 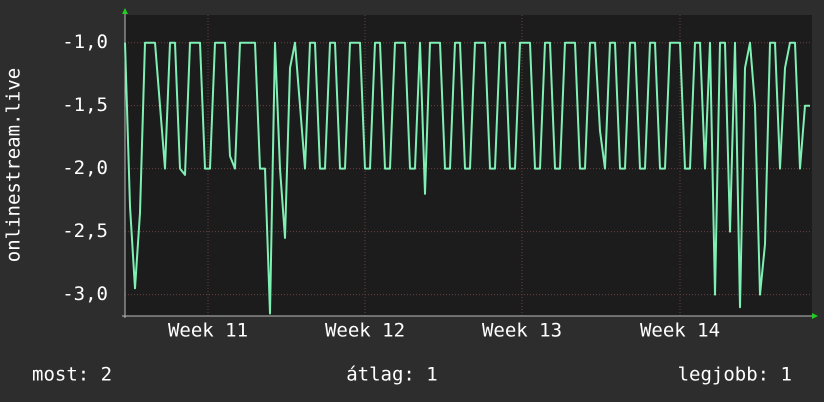 What do you see at coordinates (85, 42) in the screenshot?
I see `y-tick-label: -1,0` at bounding box center [85, 42].